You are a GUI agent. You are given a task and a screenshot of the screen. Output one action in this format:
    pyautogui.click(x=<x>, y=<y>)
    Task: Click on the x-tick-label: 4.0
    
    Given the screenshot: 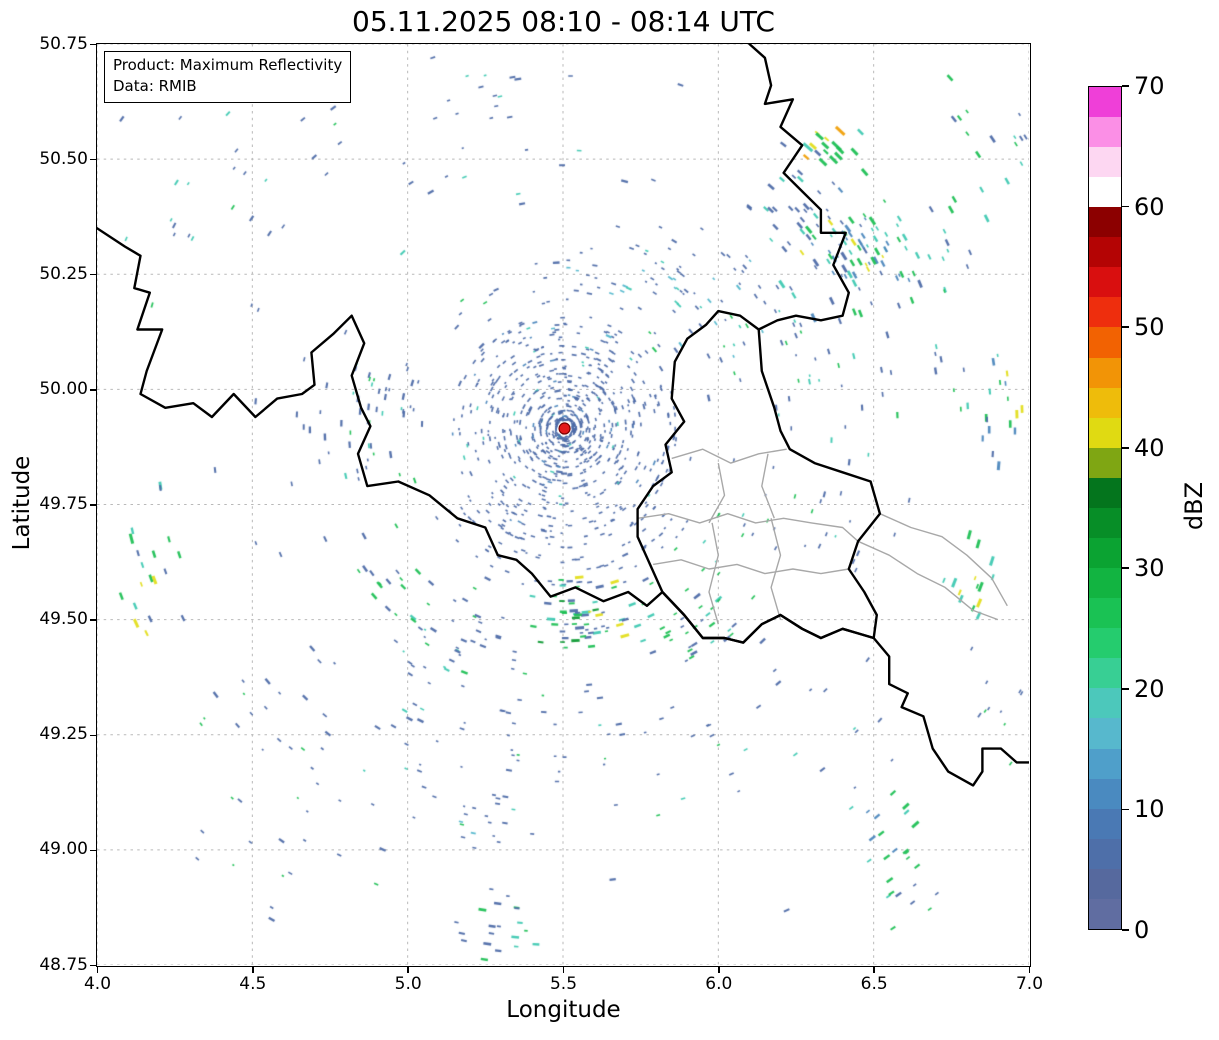 What is the action you would take?
    pyautogui.click(x=97, y=984)
    